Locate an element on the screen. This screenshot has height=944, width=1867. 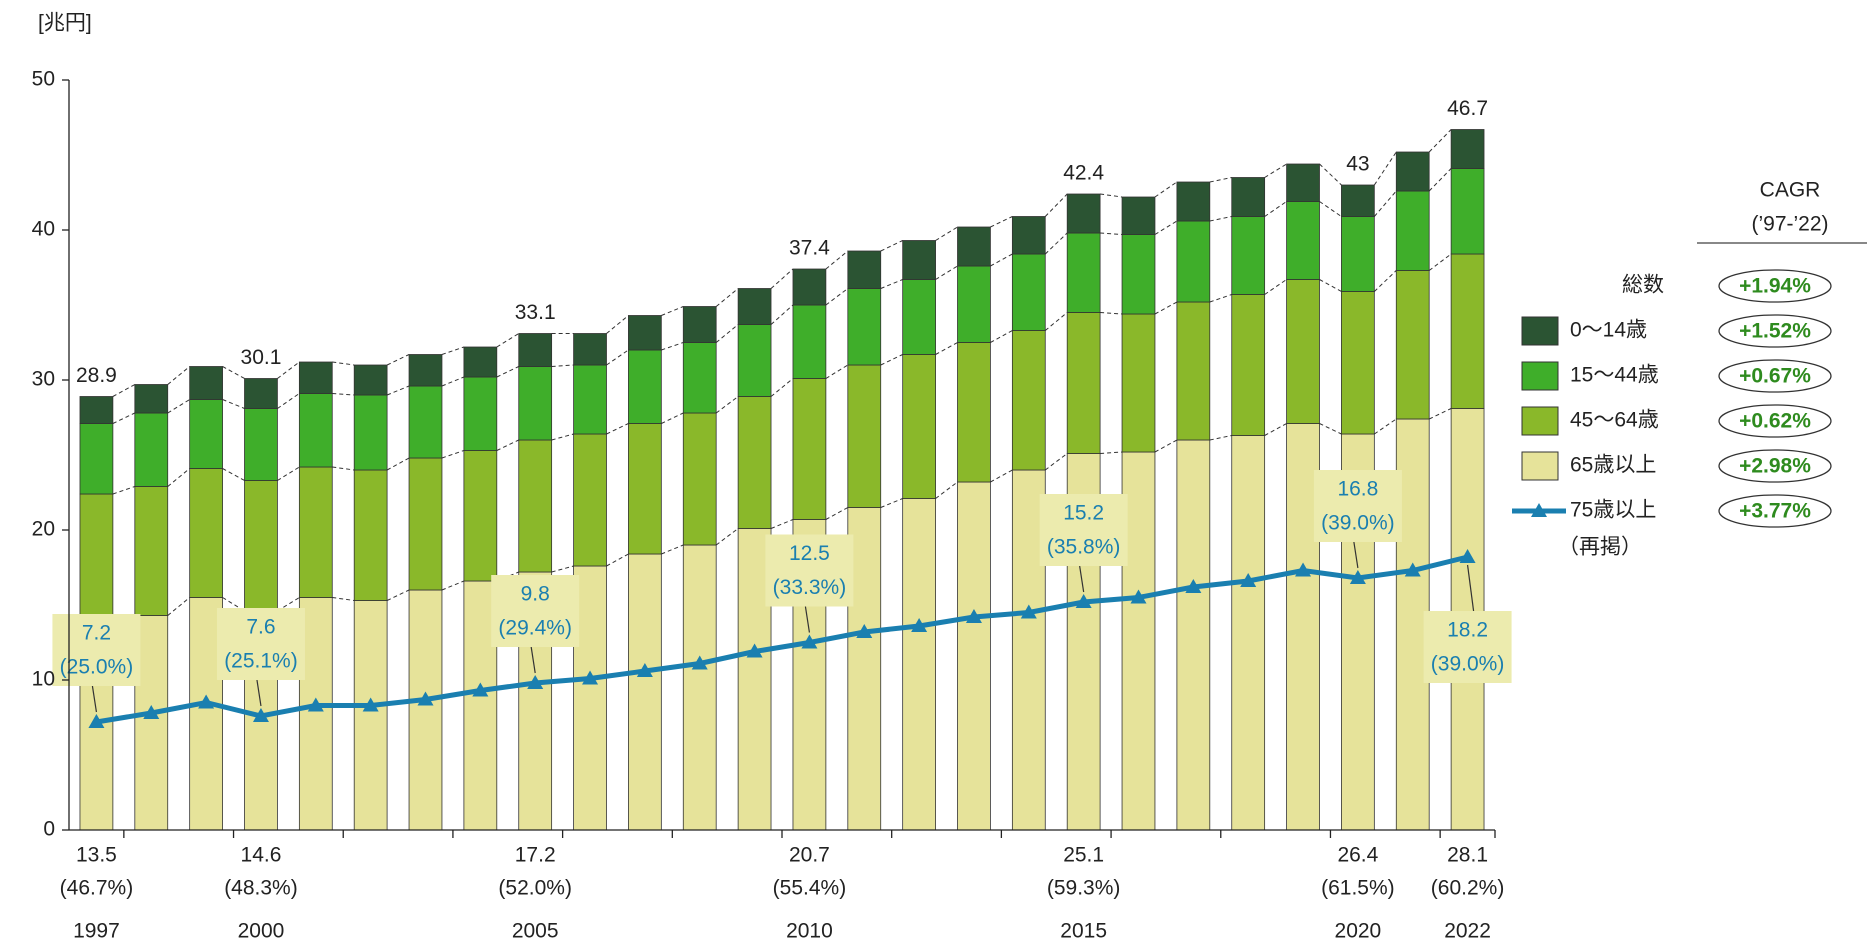
line is located at coordinates (782, 639).